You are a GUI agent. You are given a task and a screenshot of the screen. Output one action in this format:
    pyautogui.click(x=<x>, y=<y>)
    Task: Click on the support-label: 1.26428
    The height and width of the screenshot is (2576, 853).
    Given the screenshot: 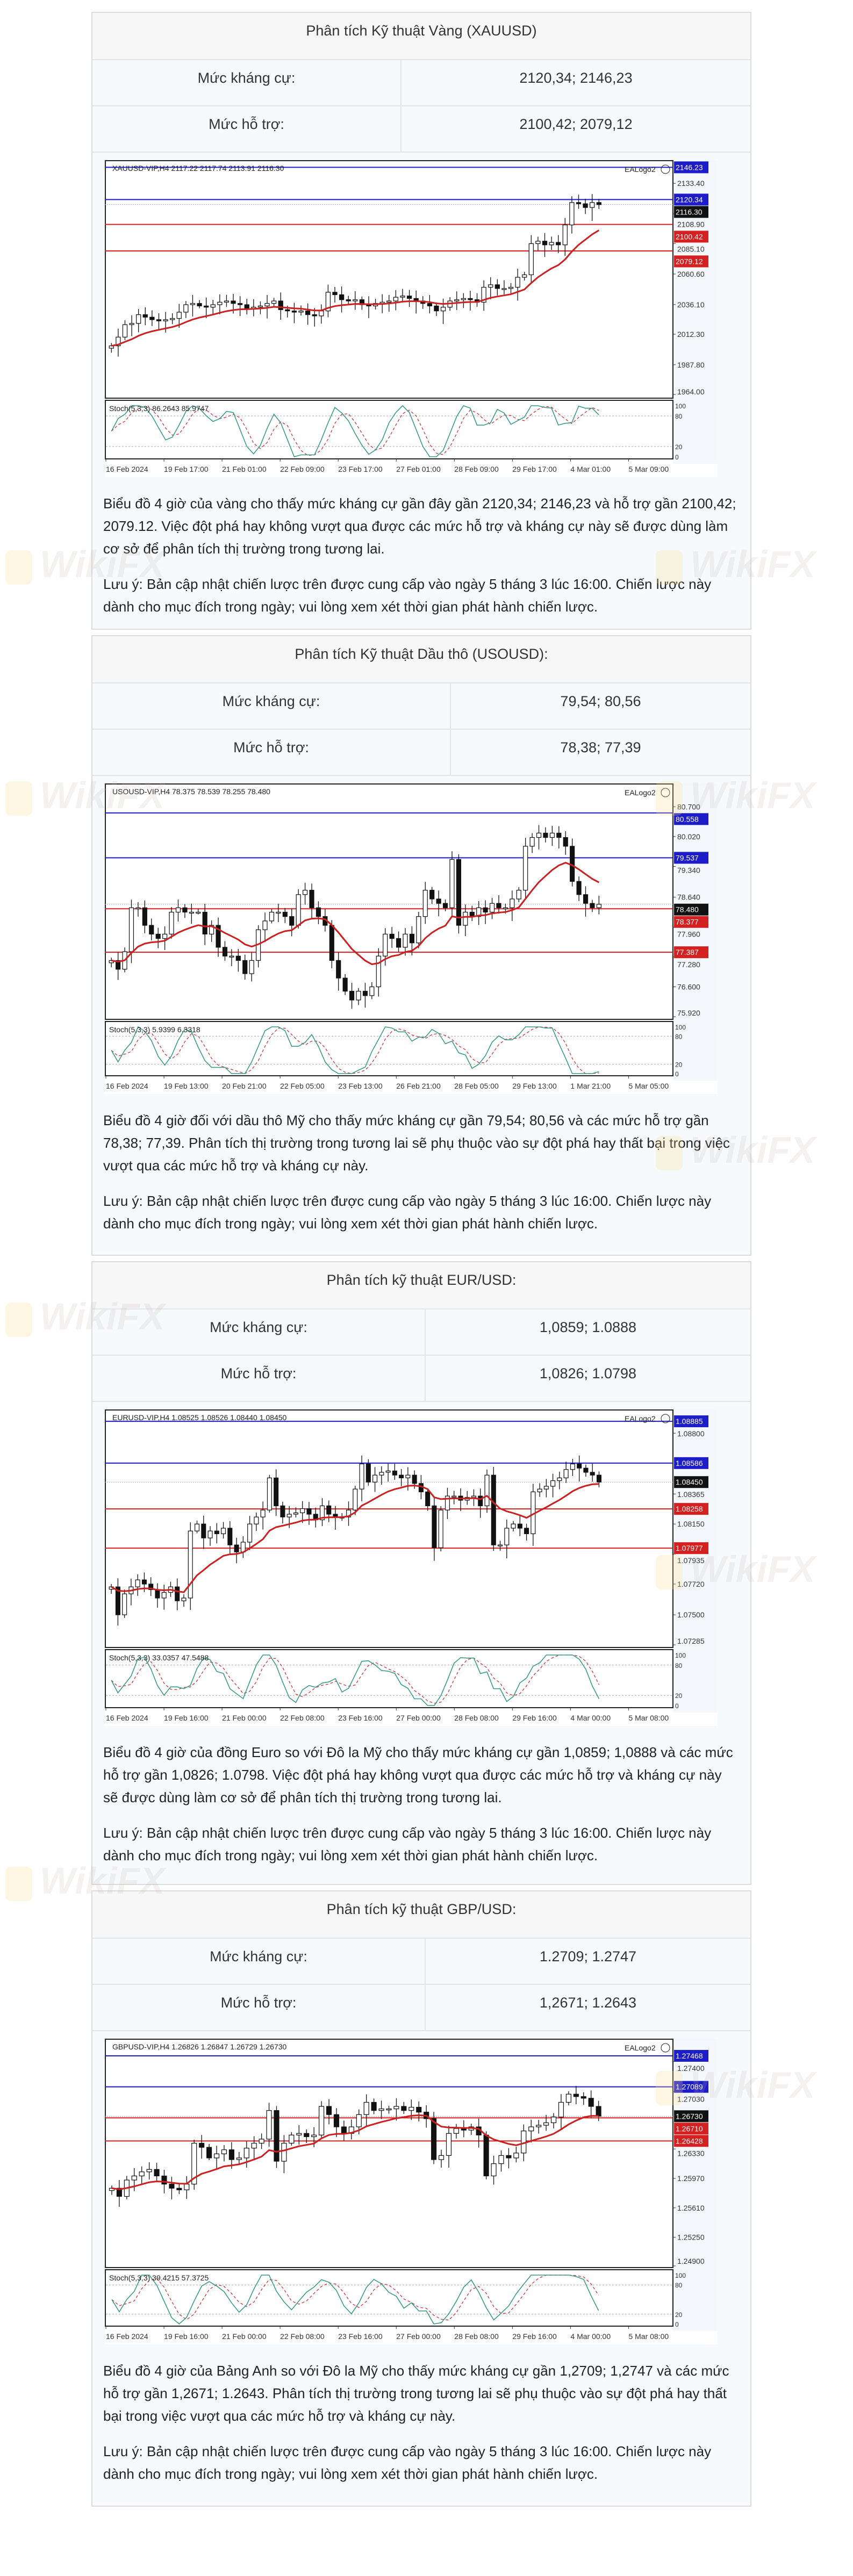 What is the action you would take?
    pyautogui.click(x=689, y=2140)
    